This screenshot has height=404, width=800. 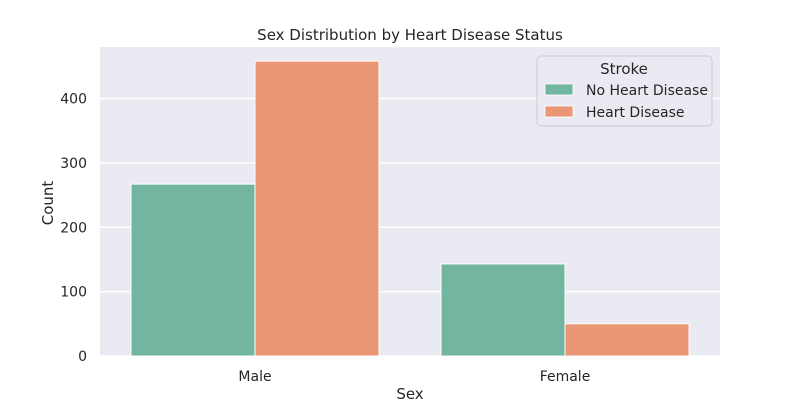 I want to click on chart-title: Sex Distribution by Heart Disease Status, so click(x=410, y=35).